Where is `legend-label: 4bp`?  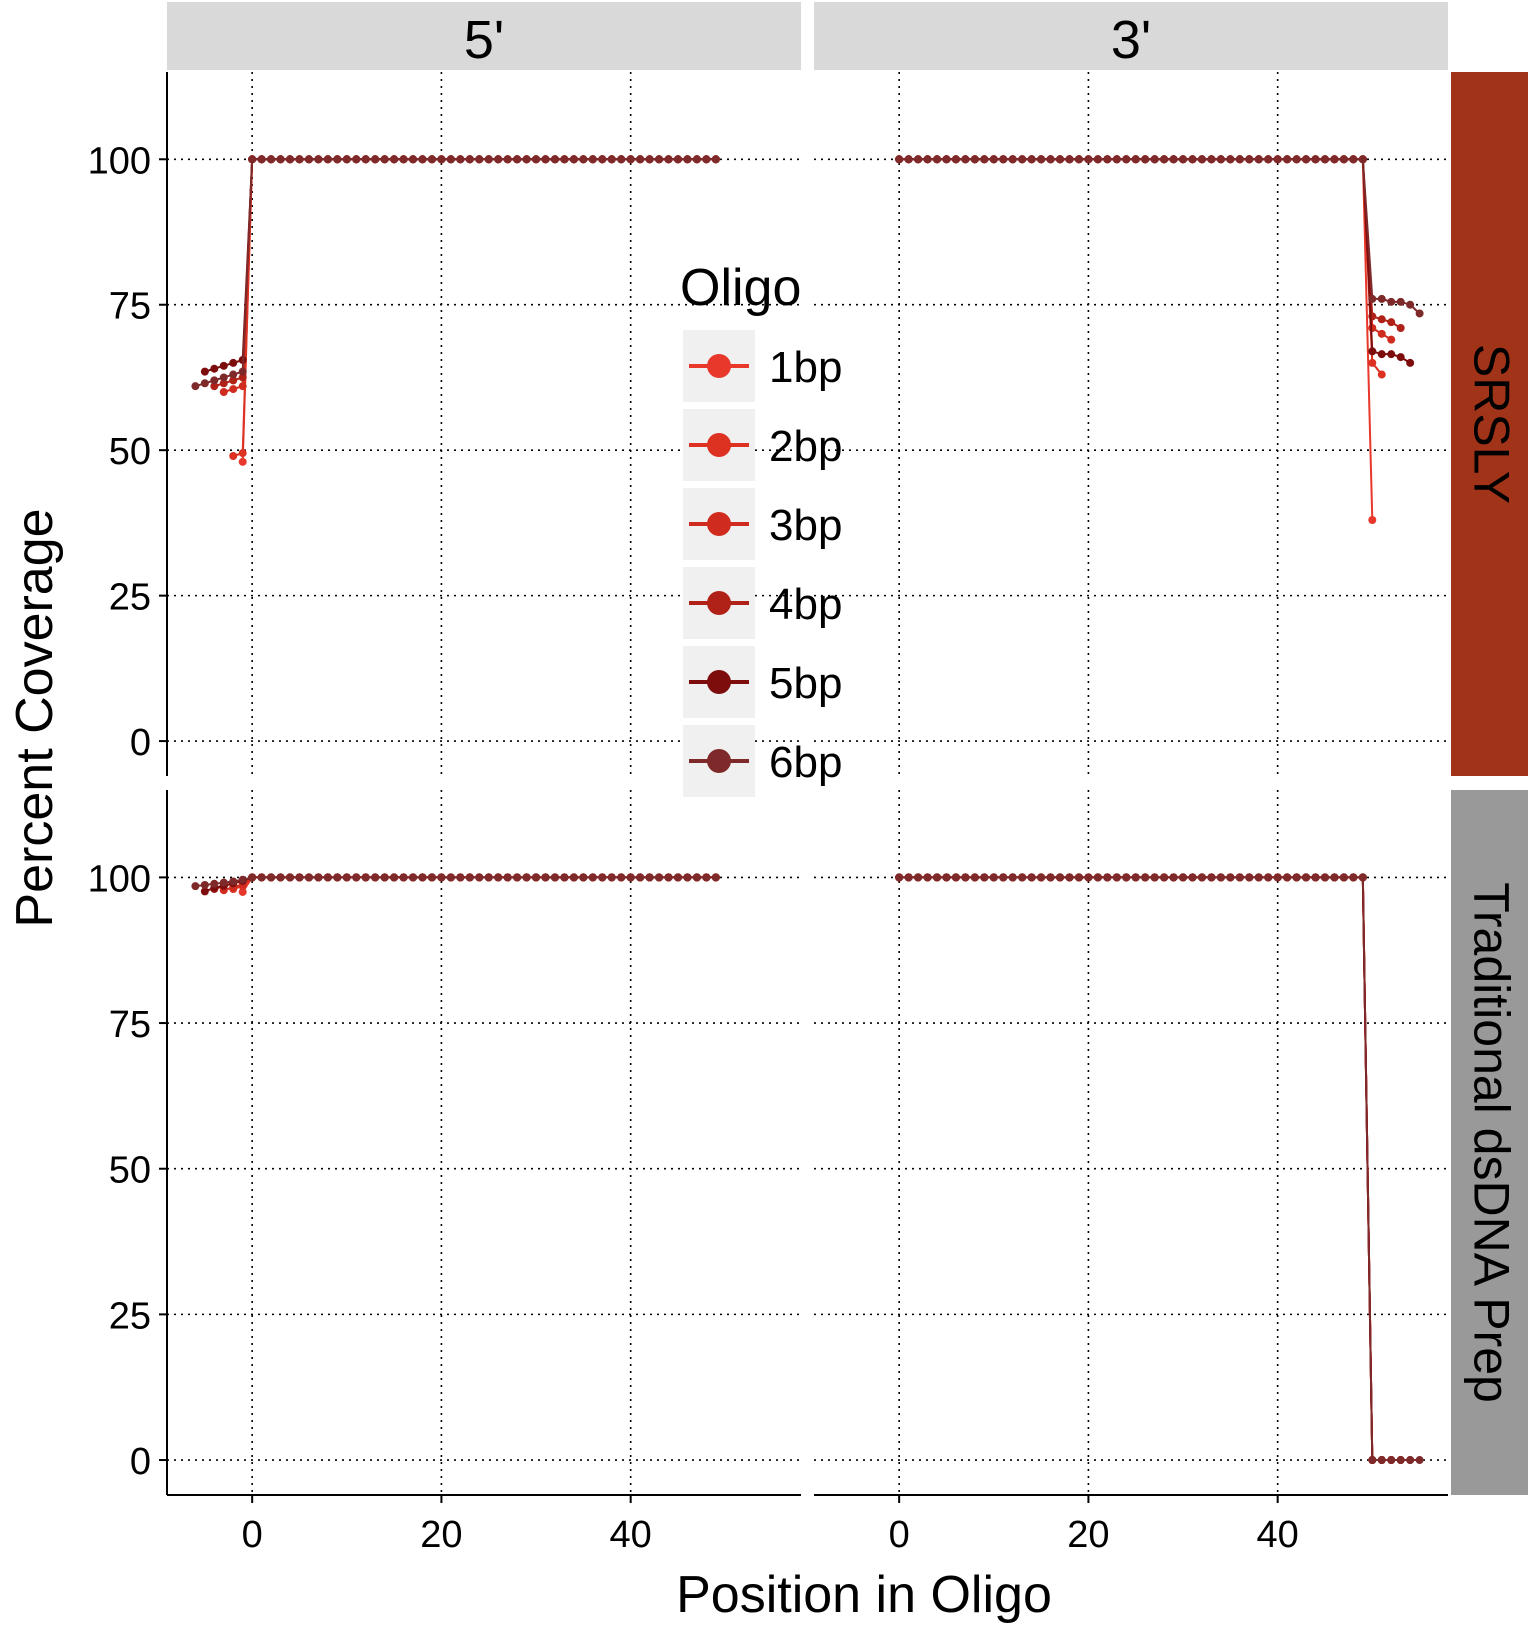
legend-label: 4bp is located at coordinates (805, 604).